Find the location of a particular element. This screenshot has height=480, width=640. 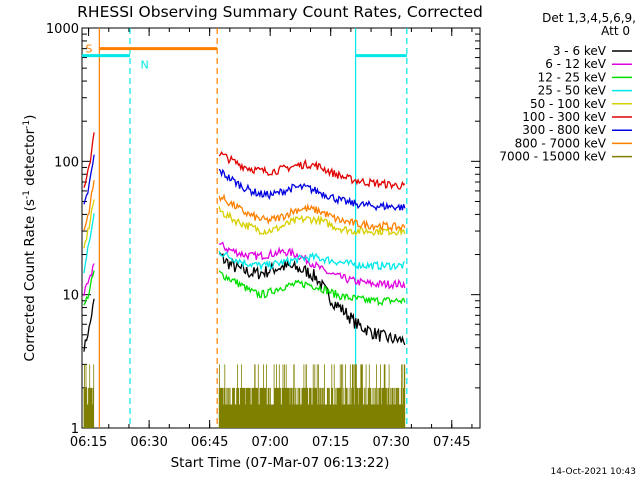

x-tick-label-3: 07:00 is located at coordinates (269, 442).